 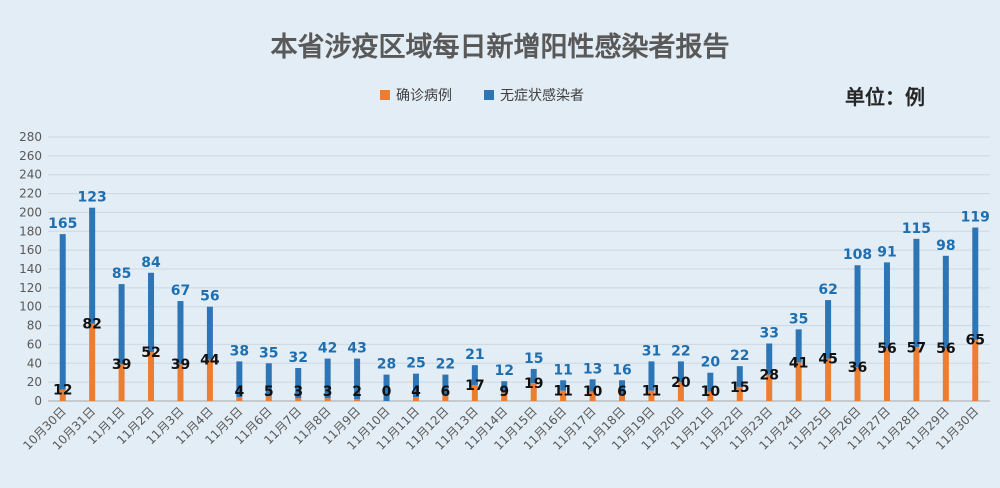 I want to click on data-label-asymptomatic: 123, so click(x=92, y=198).